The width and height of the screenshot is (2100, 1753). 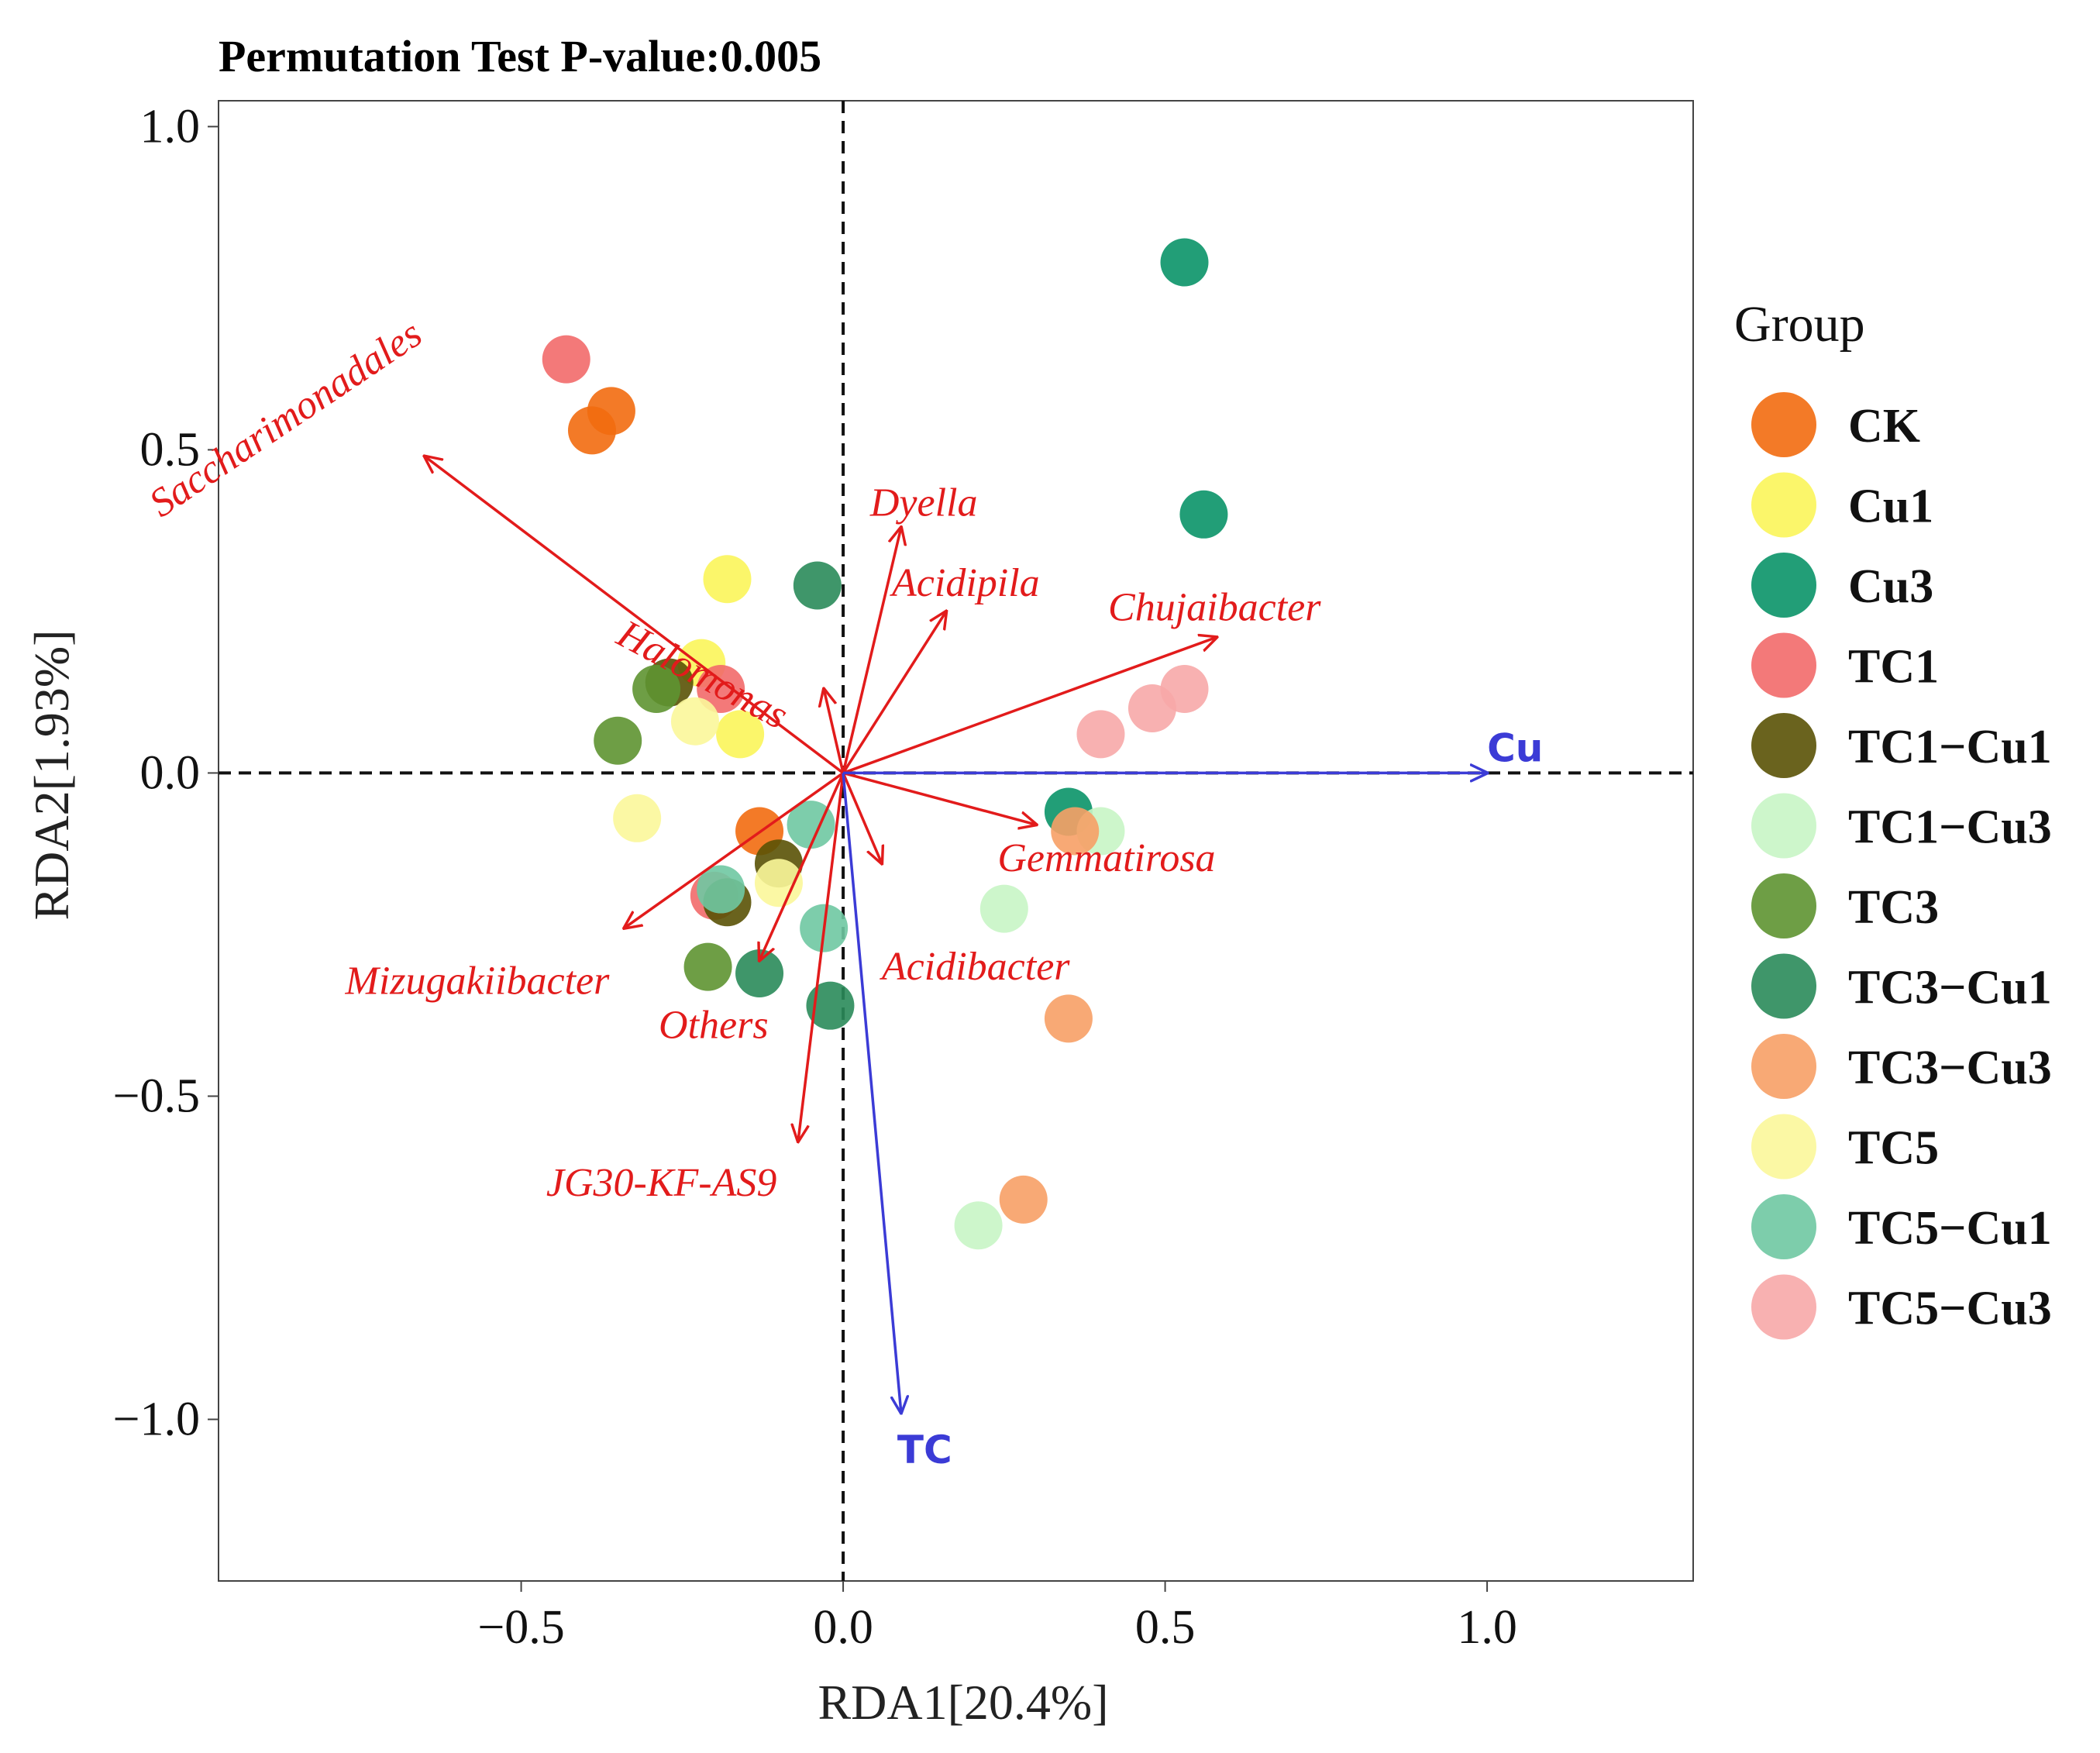 What do you see at coordinates (52, 774) in the screenshot?
I see `y-axis-label: RDA2[1.93%]` at bounding box center [52, 774].